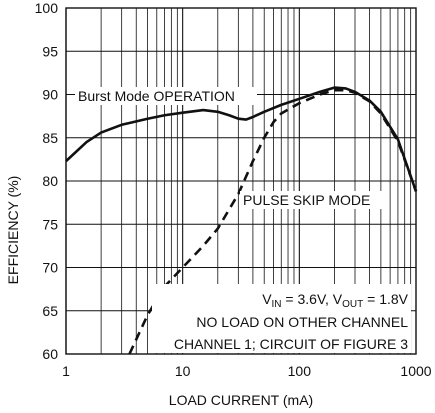 The height and width of the screenshot is (413, 435). Describe the element at coordinates (66, 371) in the screenshot. I see `x-tick-label: 1` at that location.